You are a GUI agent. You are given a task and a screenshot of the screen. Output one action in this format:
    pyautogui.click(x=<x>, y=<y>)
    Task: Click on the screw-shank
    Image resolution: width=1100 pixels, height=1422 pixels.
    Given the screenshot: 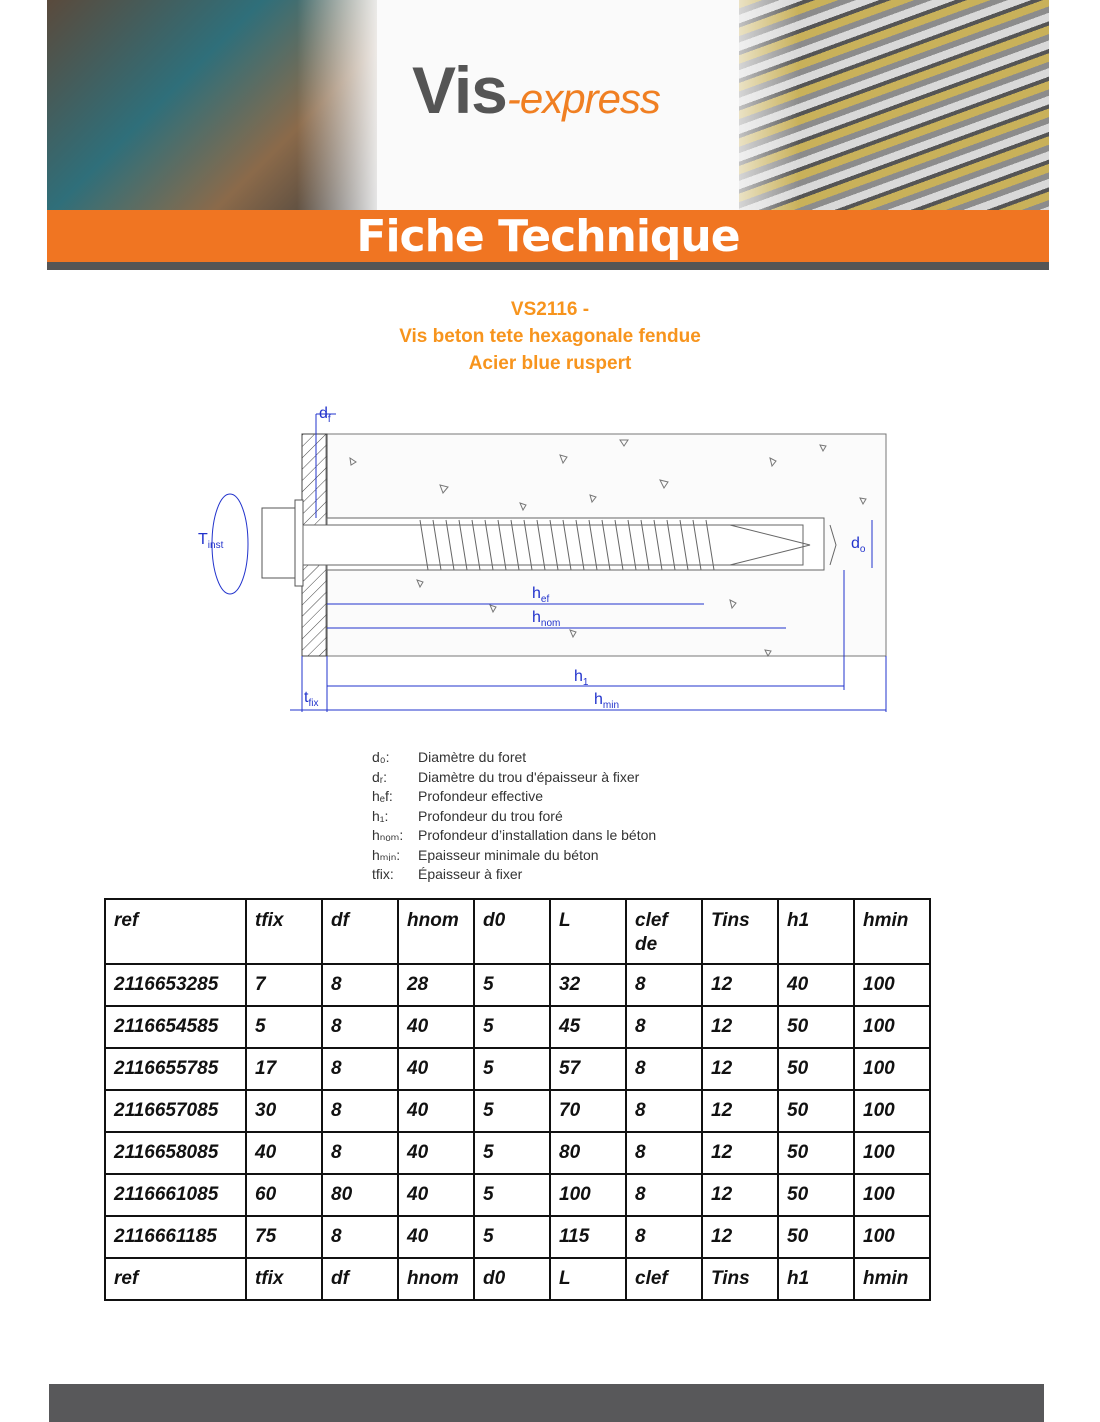 What is the action you would take?
    pyautogui.click(x=553, y=545)
    